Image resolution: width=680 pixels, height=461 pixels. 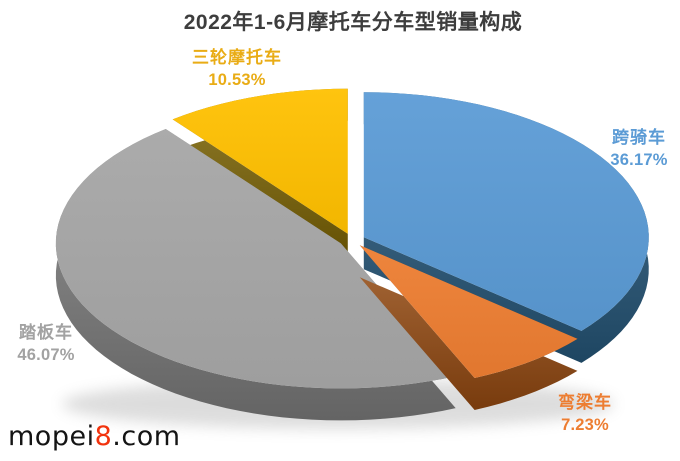 What do you see at coordinates (638, 149) in the screenshot?
I see `label-straddle-motorcycle: 跨骑车 36.17%` at bounding box center [638, 149].